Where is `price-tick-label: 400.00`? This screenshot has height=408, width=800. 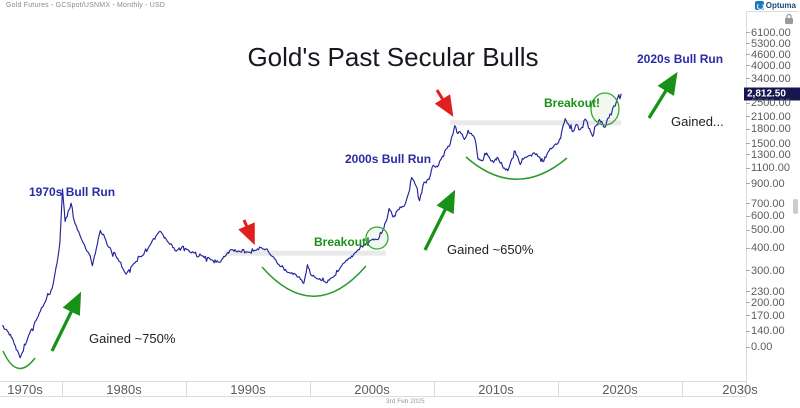 price-tick-label: 400.00 is located at coordinates (765, 248).